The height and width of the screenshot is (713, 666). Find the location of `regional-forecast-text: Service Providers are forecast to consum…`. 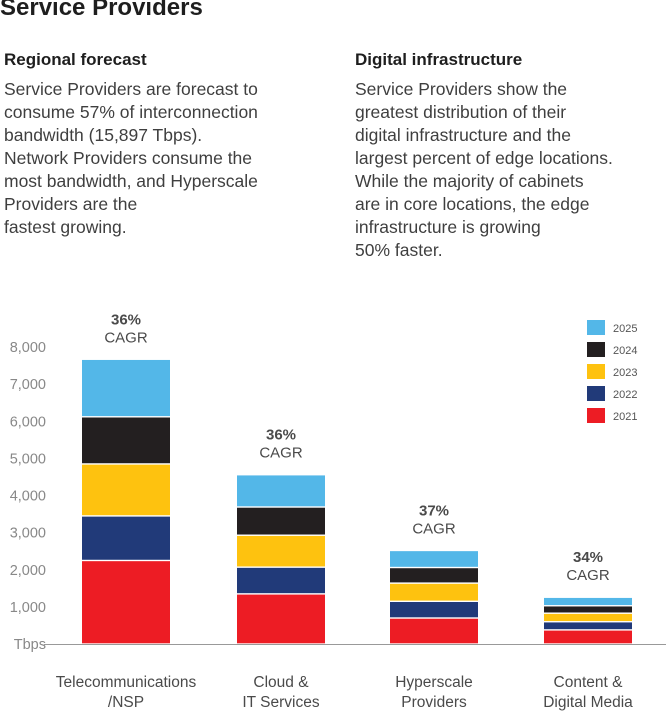

regional-forecast-text: Service Providers are forecast to consum… is located at coordinates (131, 158).